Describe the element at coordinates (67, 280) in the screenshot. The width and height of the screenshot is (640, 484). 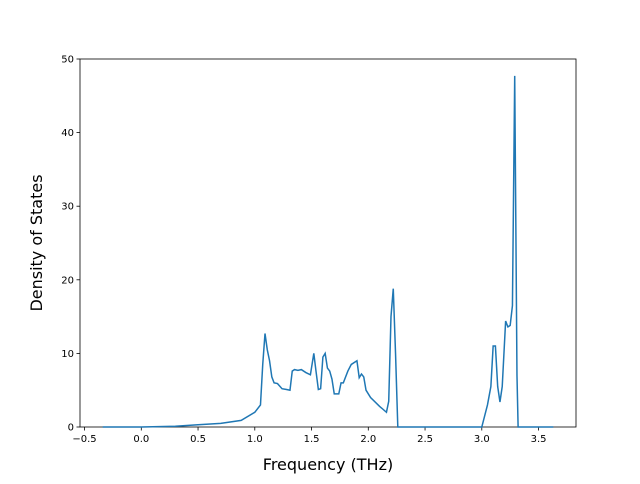
I see `y-tick-label: 20` at that location.